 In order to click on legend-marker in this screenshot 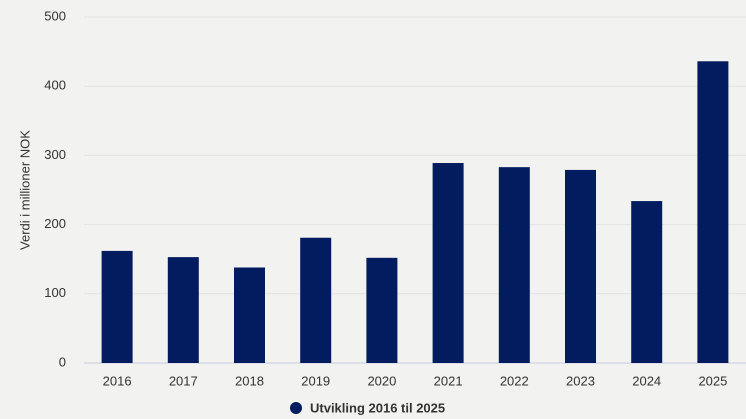, I will do `click(296, 408)`.